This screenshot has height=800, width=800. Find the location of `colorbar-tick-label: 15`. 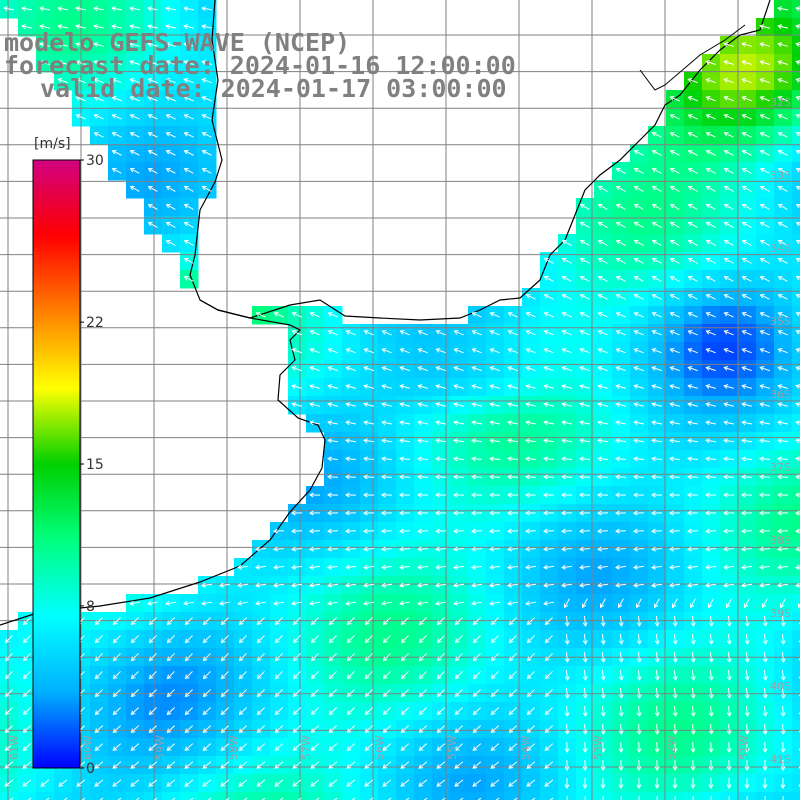

colorbar-tick-label: 15 is located at coordinates (95, 465).